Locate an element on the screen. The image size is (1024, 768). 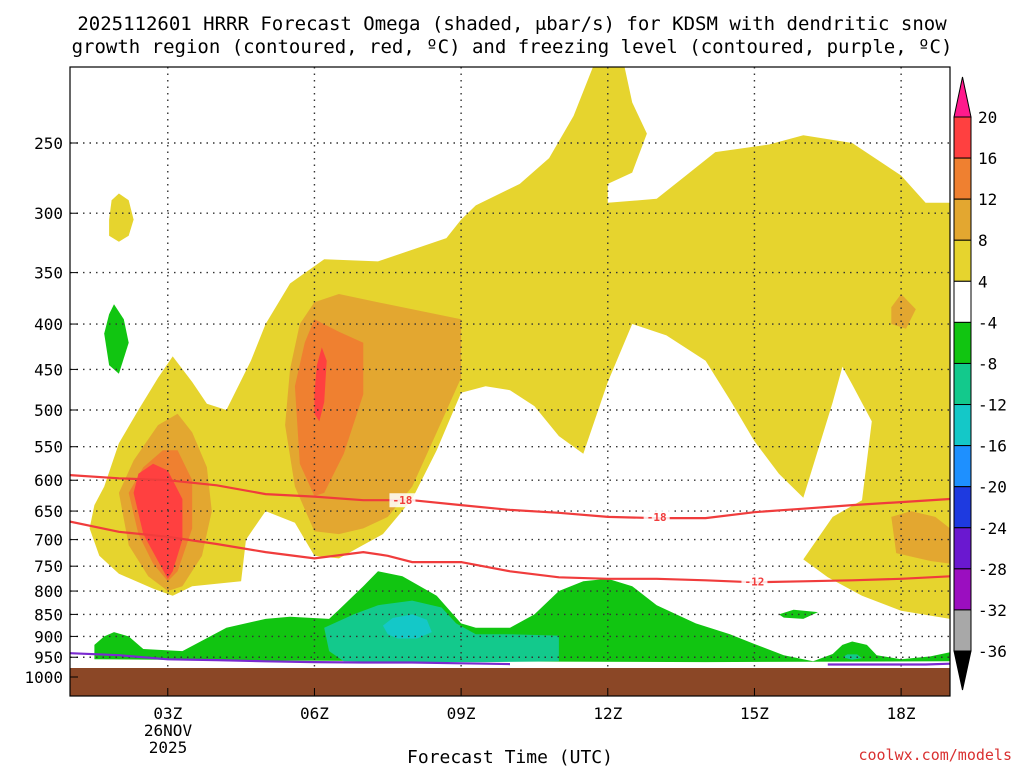
y-tick-label-5: 500 is located at coordinates (48, 410).